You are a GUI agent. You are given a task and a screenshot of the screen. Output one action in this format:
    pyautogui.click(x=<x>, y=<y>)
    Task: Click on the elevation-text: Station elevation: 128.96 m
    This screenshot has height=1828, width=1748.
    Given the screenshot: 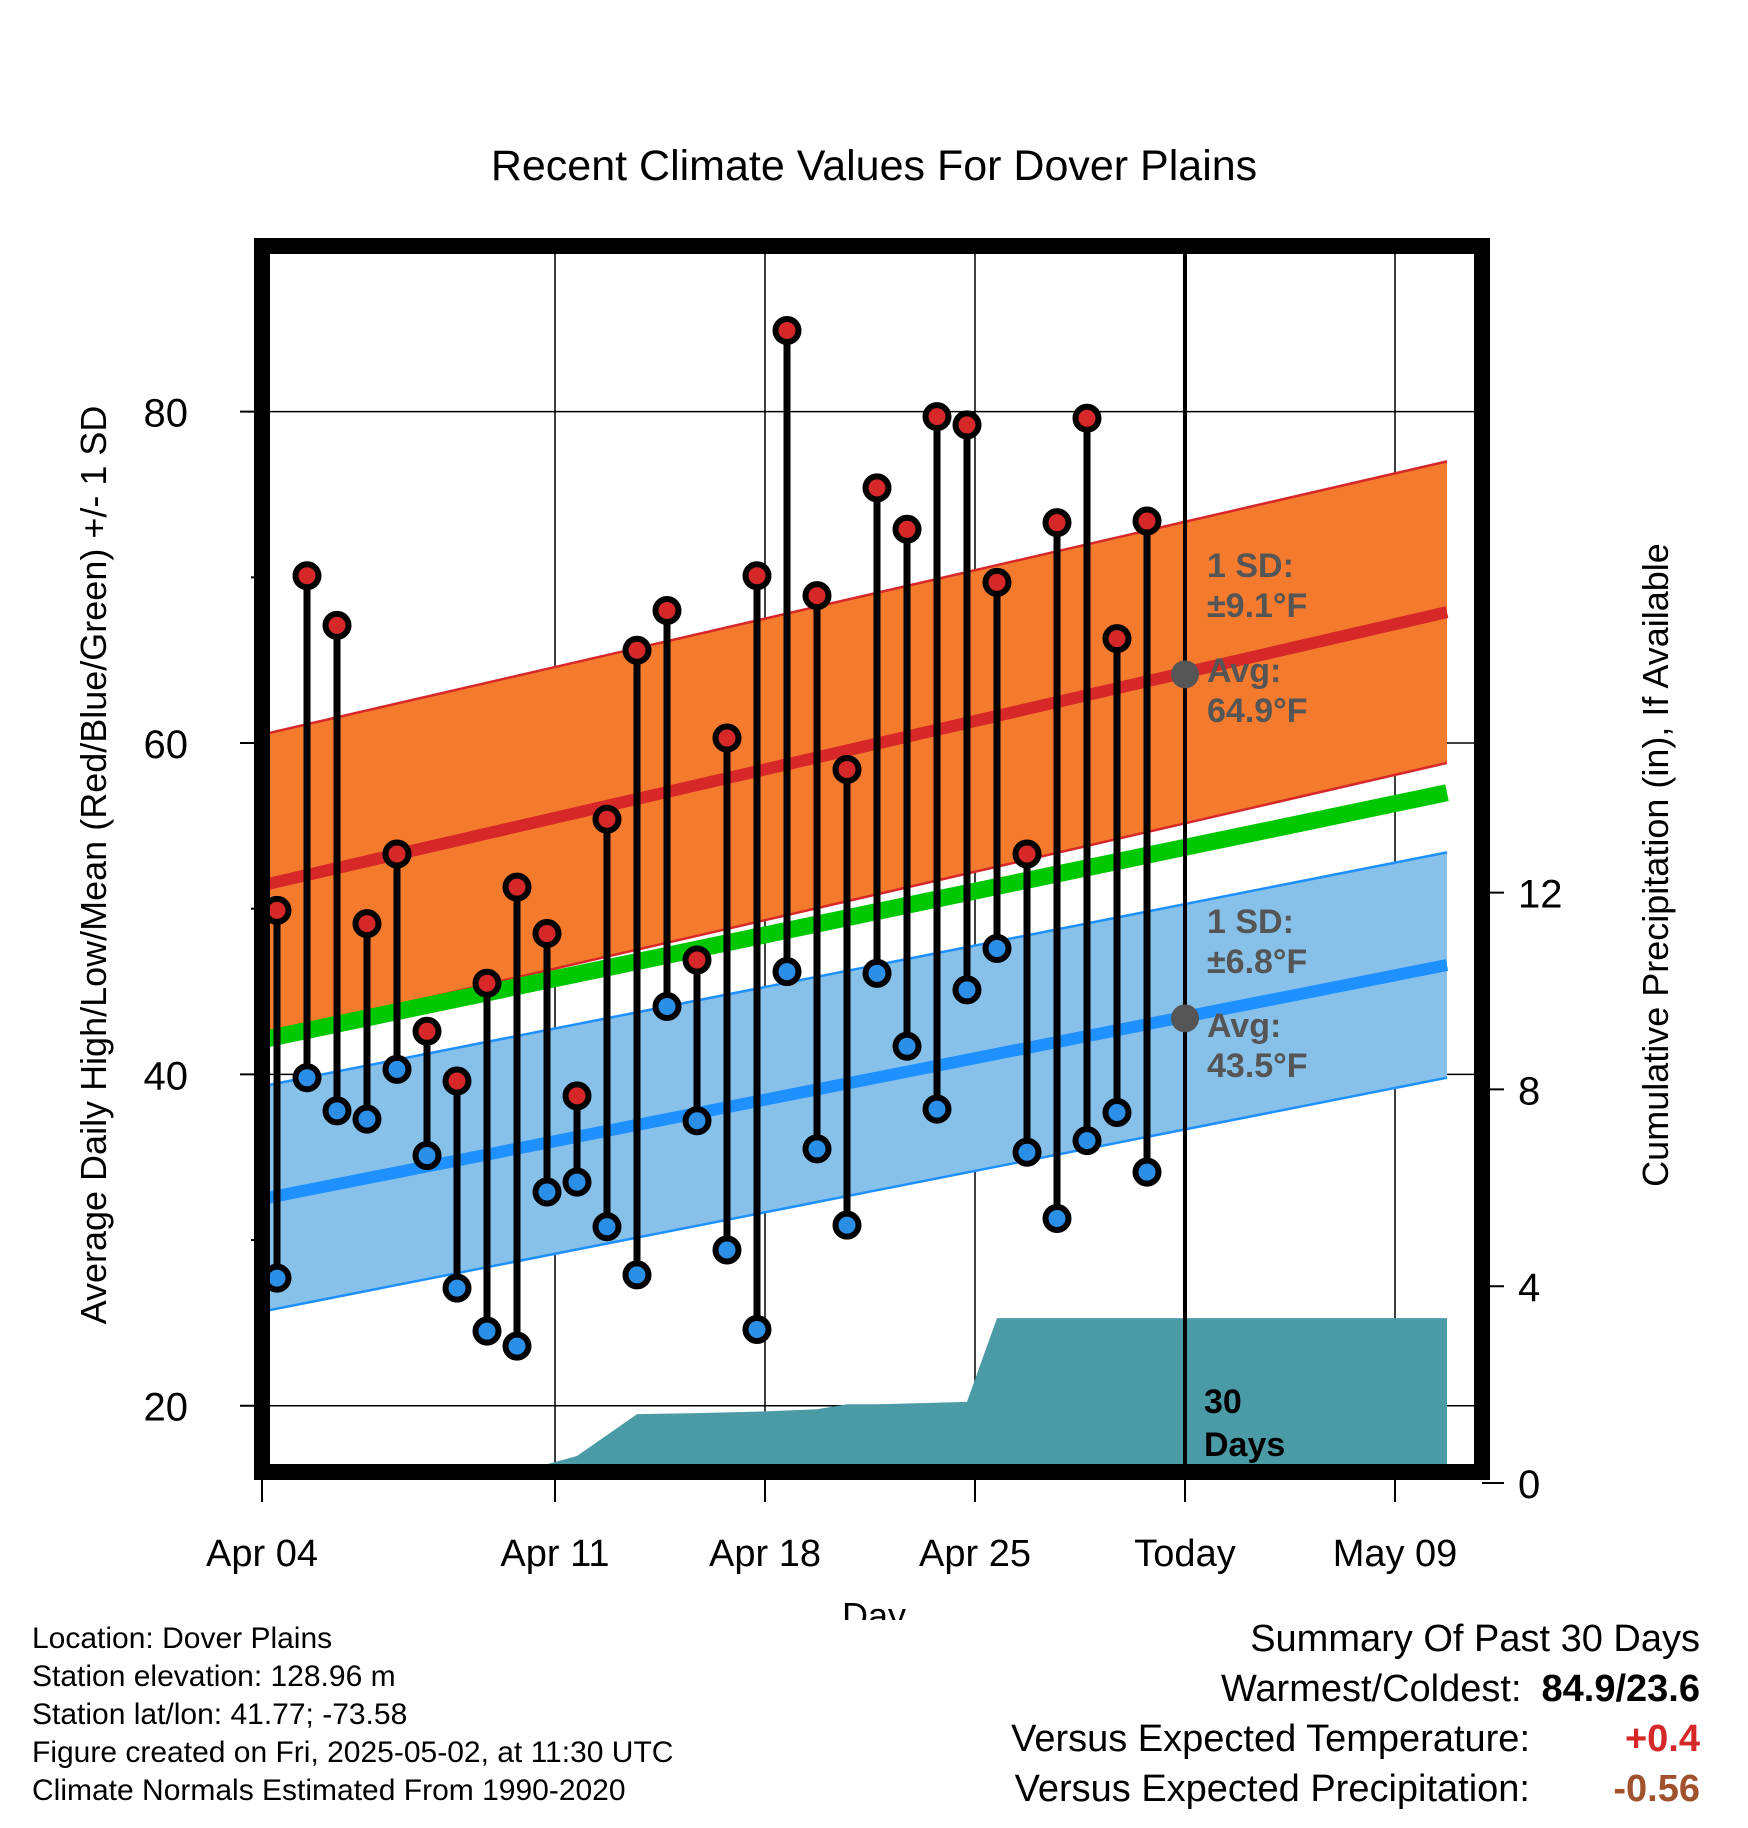 What is the action you would take?
    pyautogui.click(x=214, y=1676)
    